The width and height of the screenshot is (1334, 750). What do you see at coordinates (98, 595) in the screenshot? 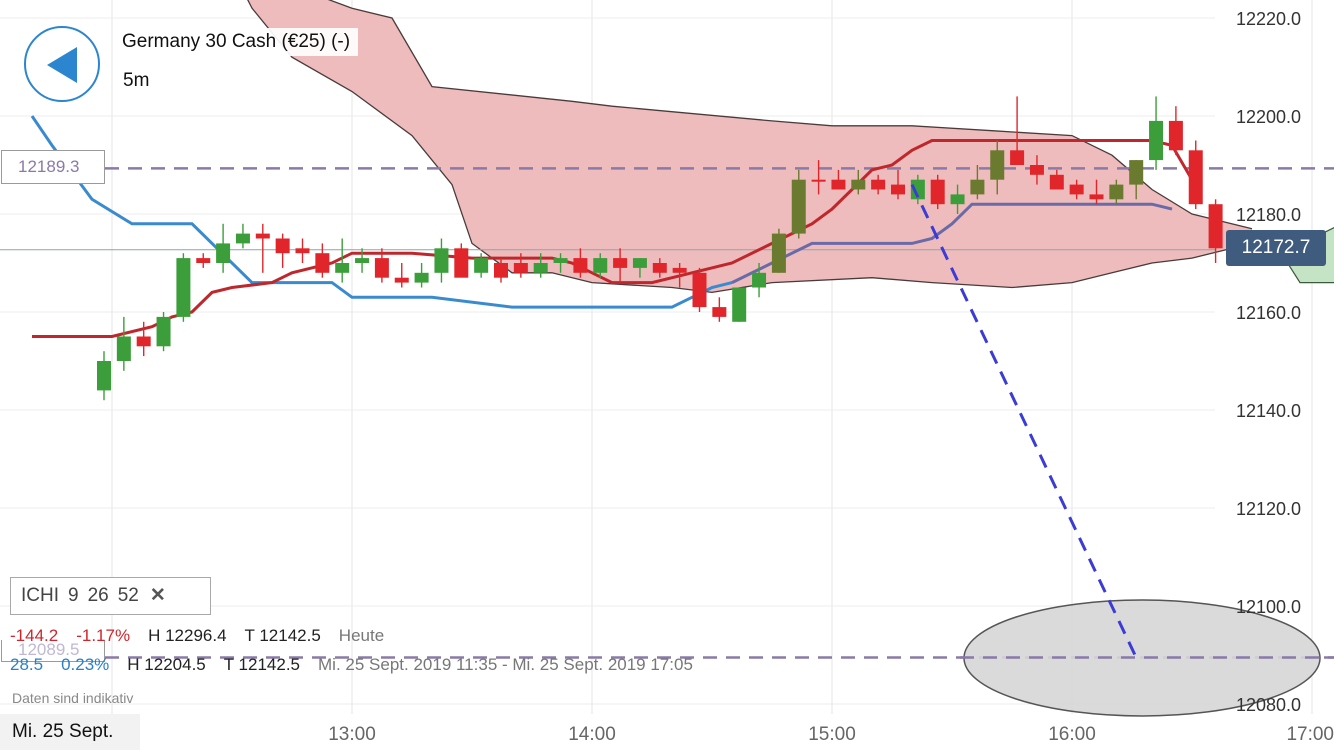
I see `indicator-param: 26` at bounding box center [98, 595].